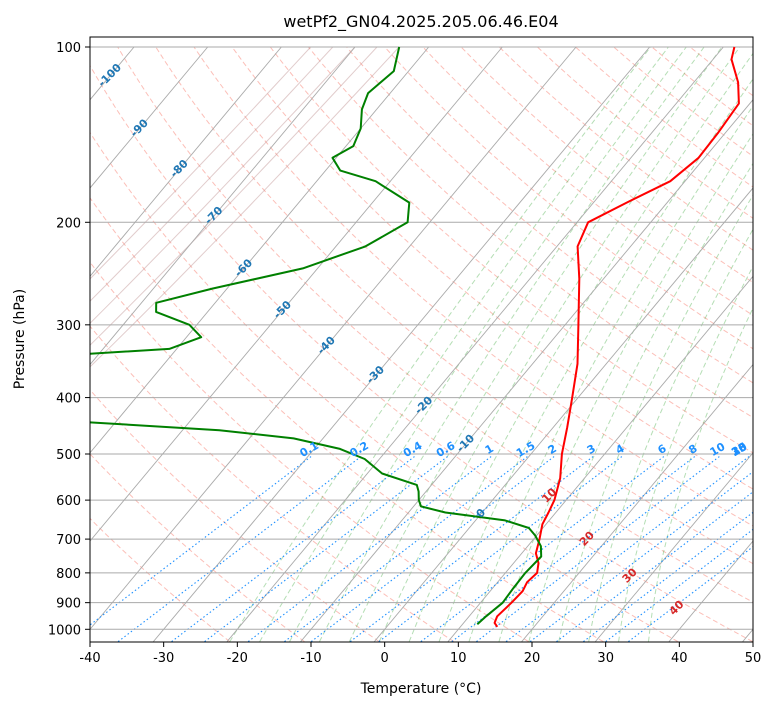 The height and width of the screenshot is (708, 775). I want to click on mixing-ratio-label: 3, so click(591, 449).